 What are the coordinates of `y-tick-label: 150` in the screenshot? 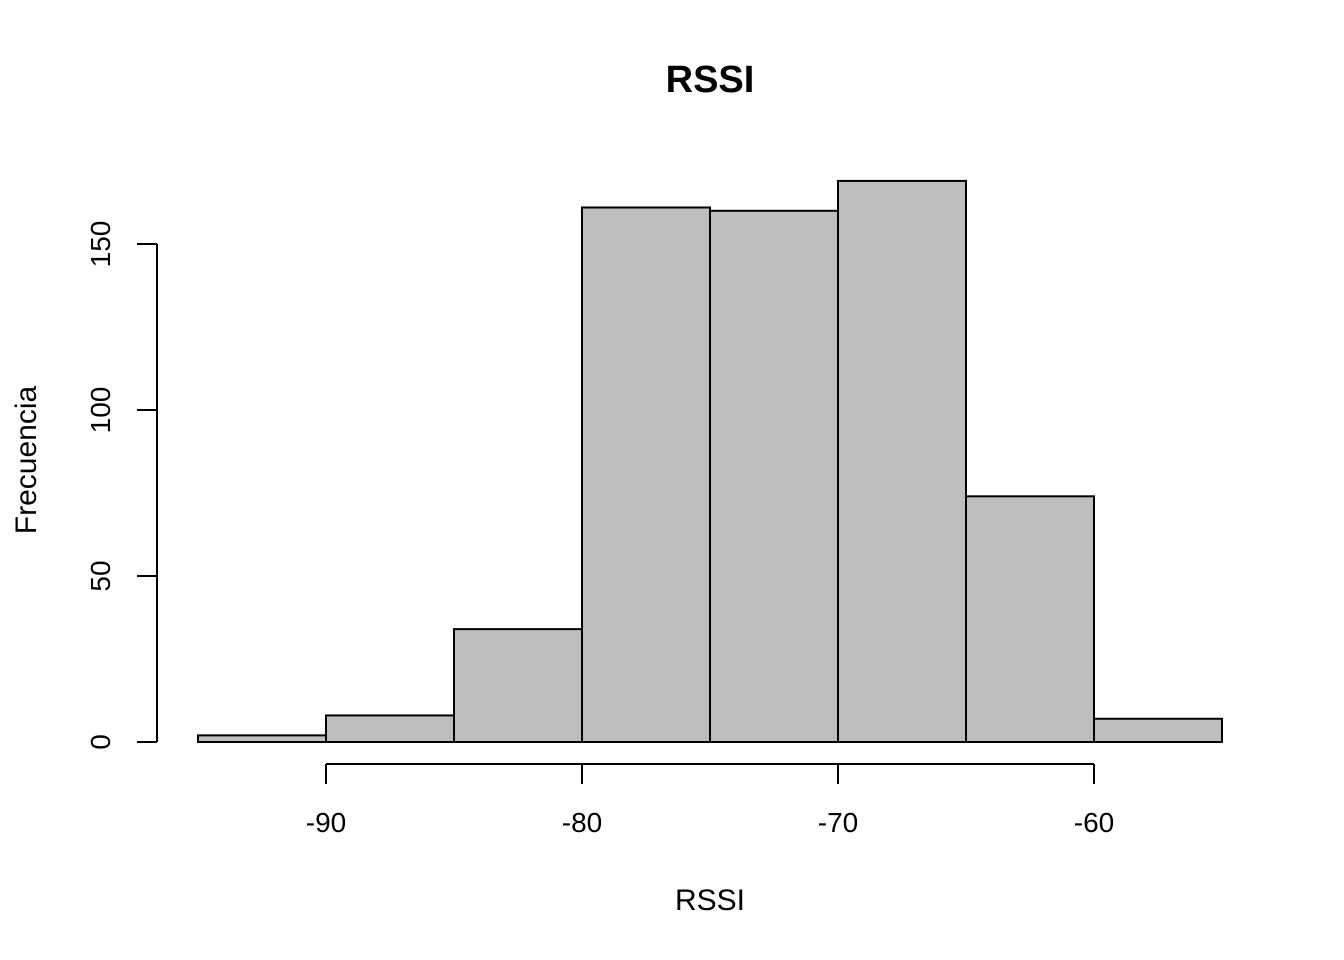 It's located at (100, 244).